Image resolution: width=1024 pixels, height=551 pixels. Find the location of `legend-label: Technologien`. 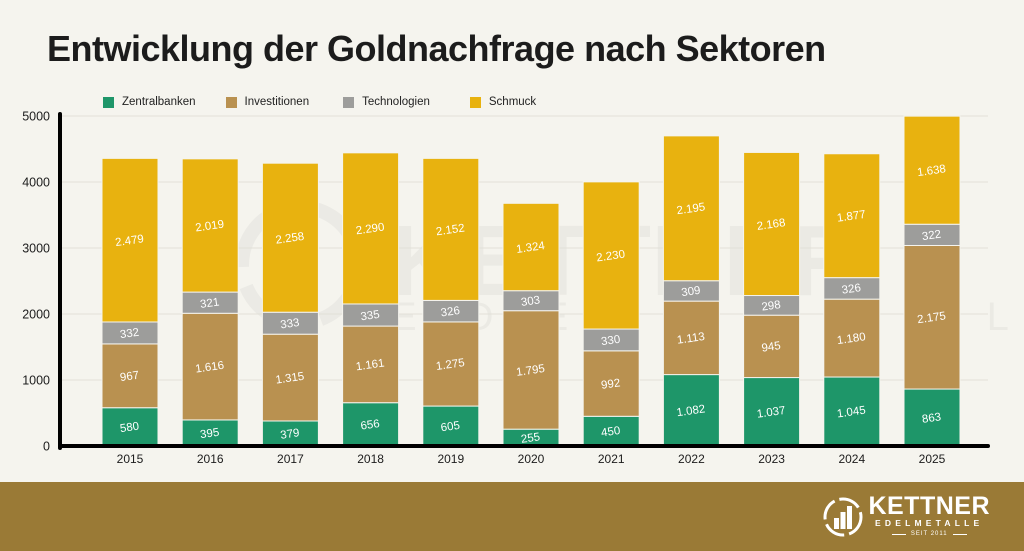

legend-label: Technologien is located at coordinates (396, 102).